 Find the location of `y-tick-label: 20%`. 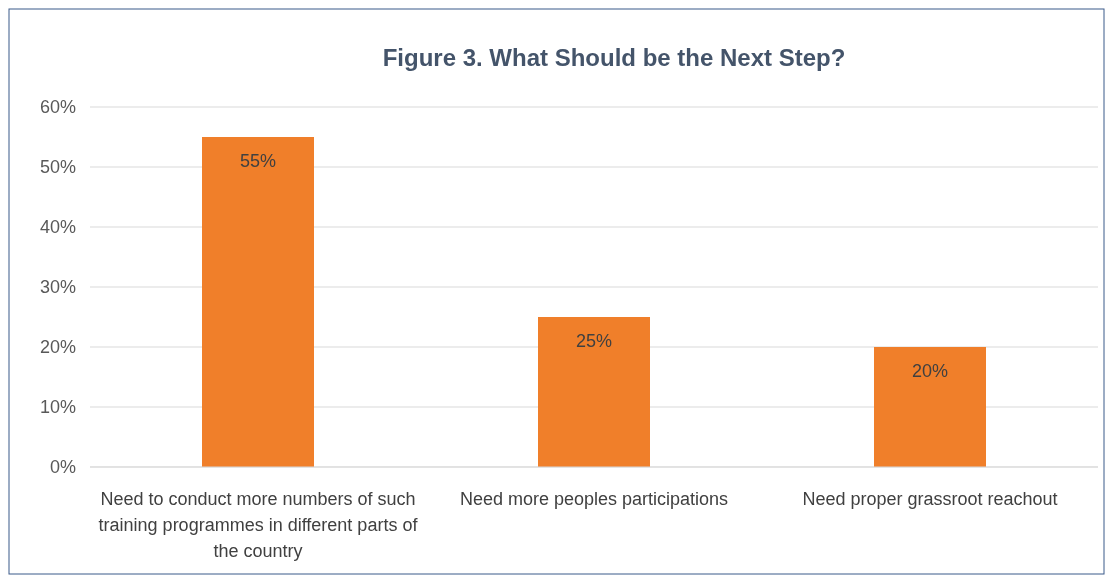

y-tick-label: 20% is located at coordinates (57, 347).